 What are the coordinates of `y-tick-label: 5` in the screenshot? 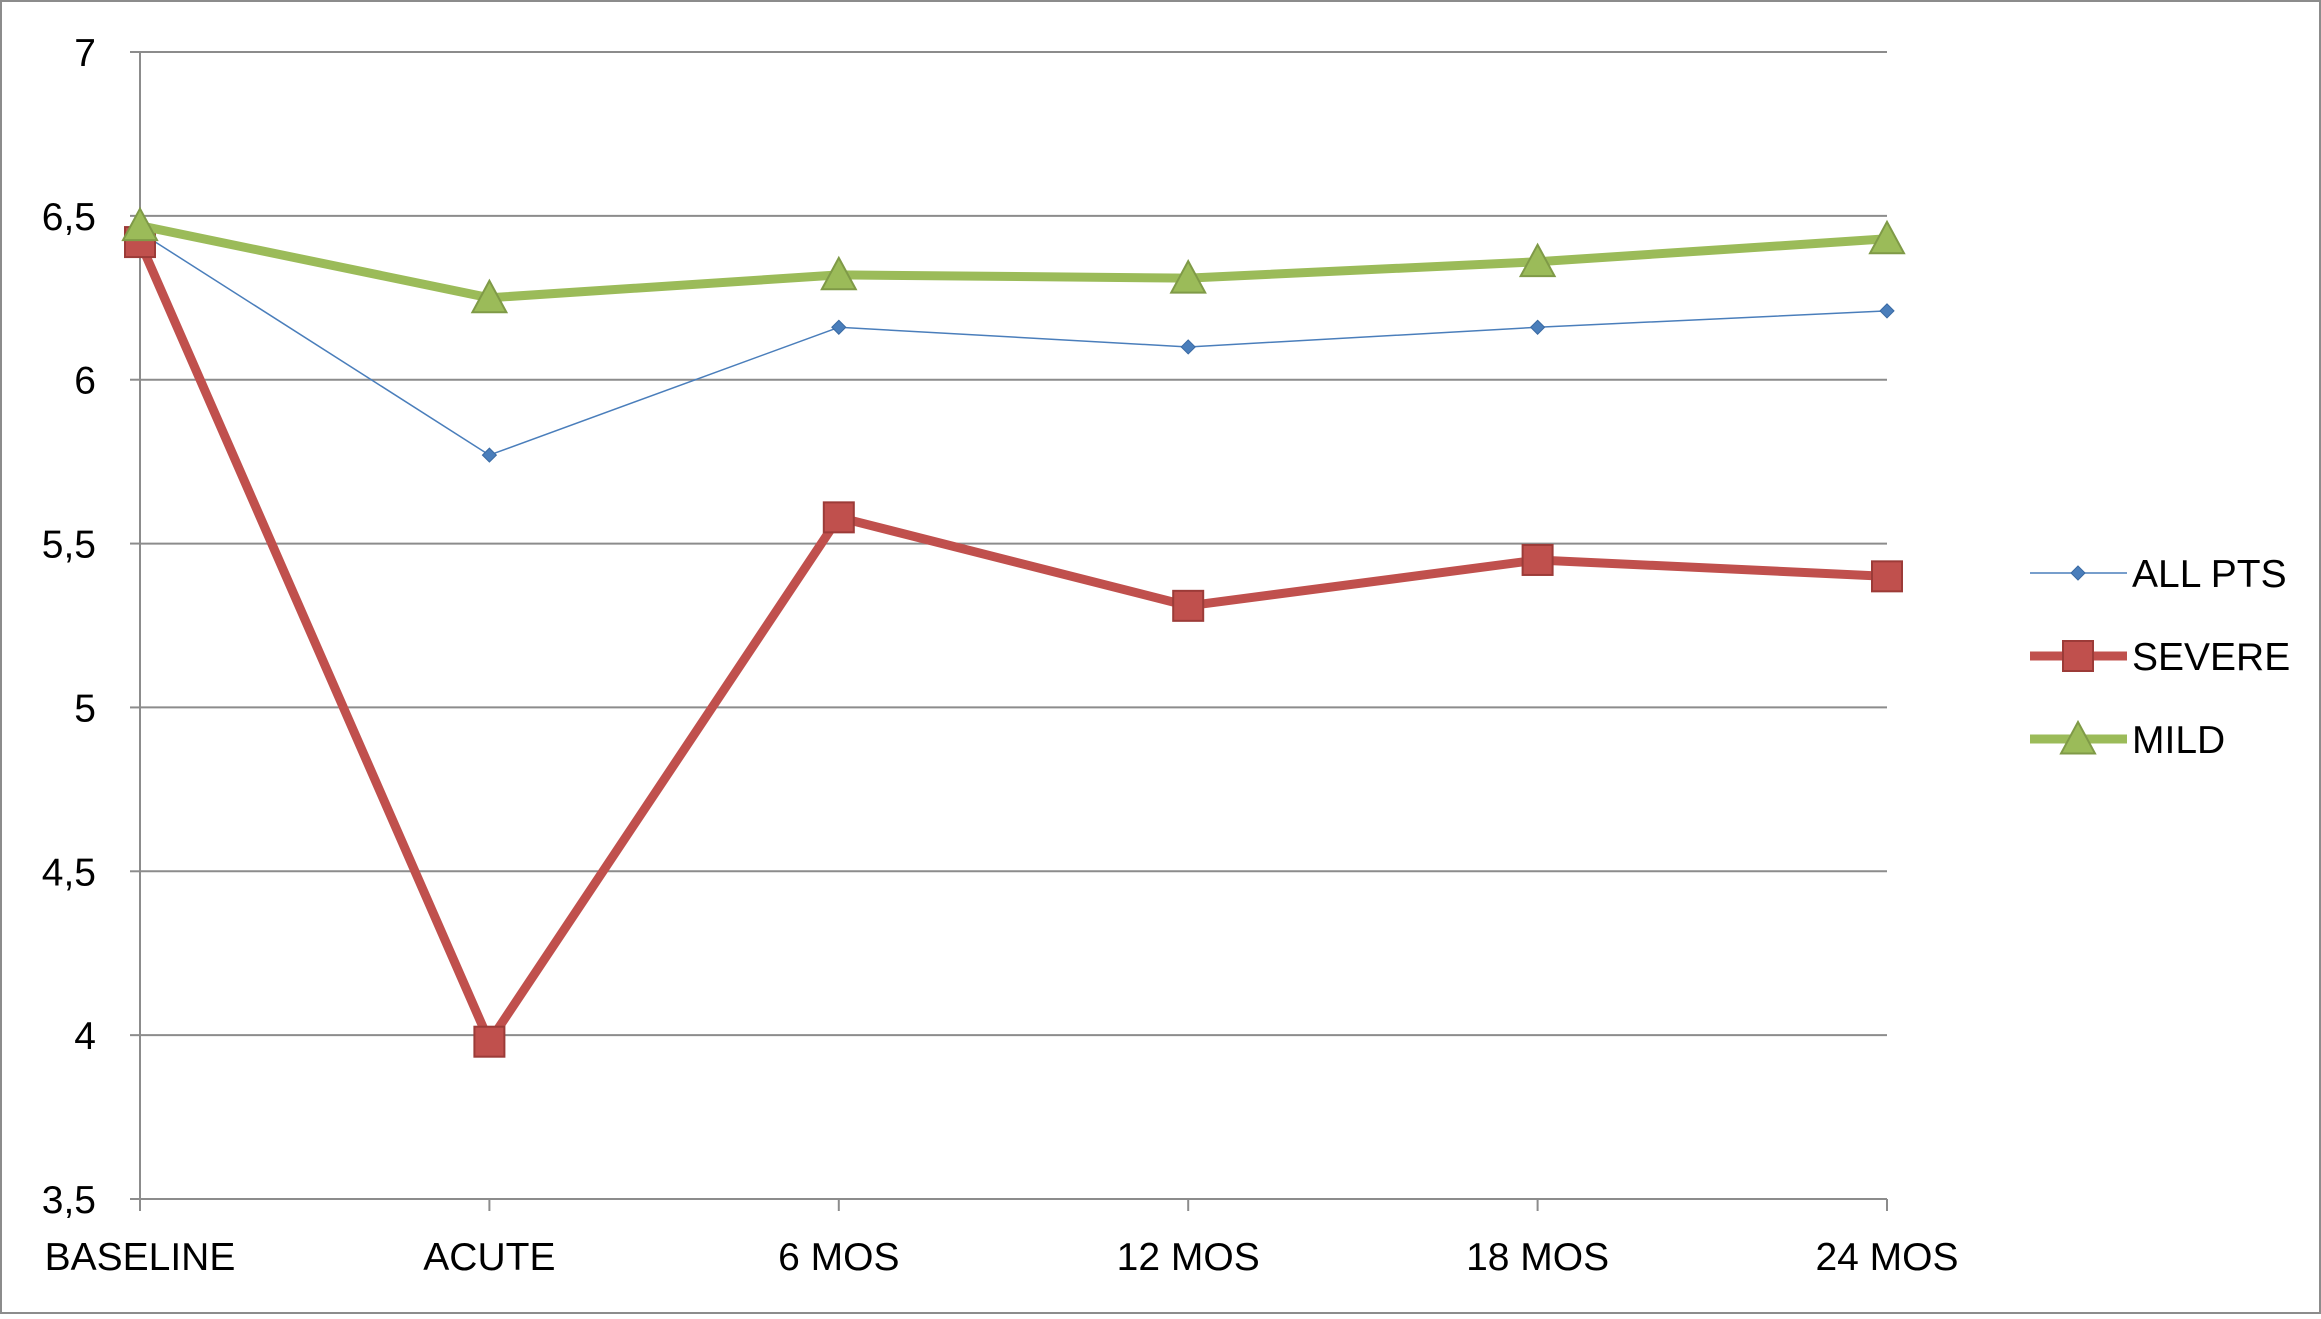 It's located at (85, 708).